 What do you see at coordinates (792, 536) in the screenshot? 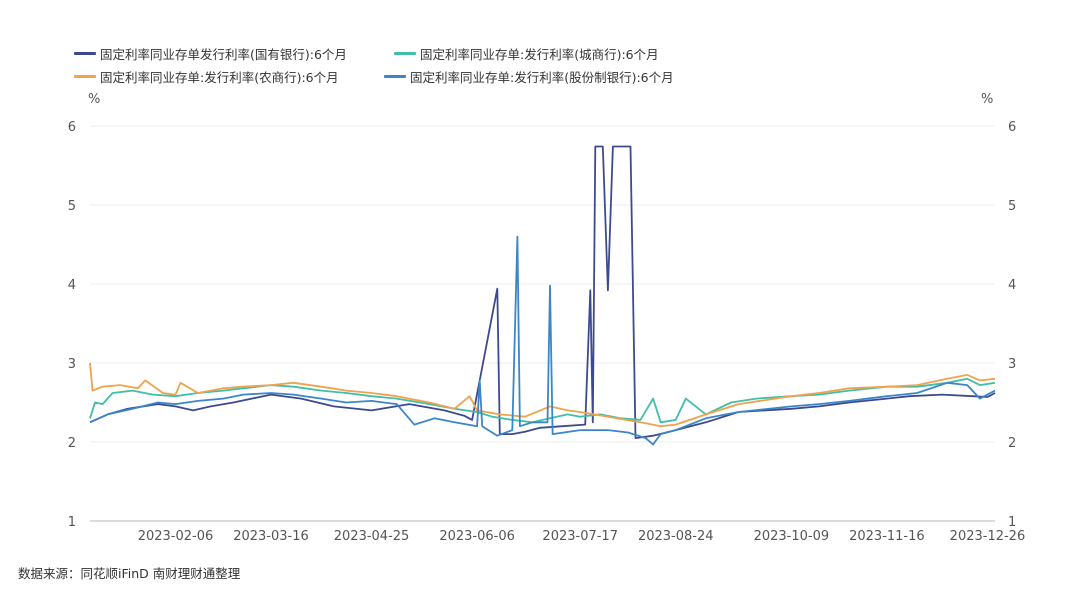
I see `x-tick-label: 2023-10-09` at bounding box center [792, 536].